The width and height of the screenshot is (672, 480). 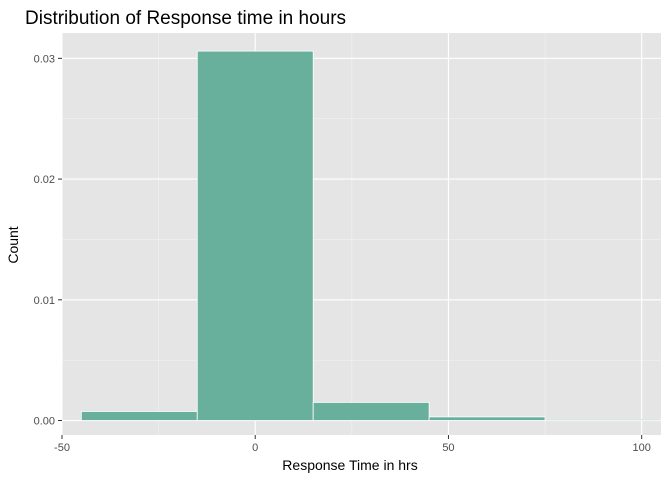 What do you see at coordinates (641, 448) in the screenshot?
I see `x-tick-label: 100` at bounding box center [641, 448].